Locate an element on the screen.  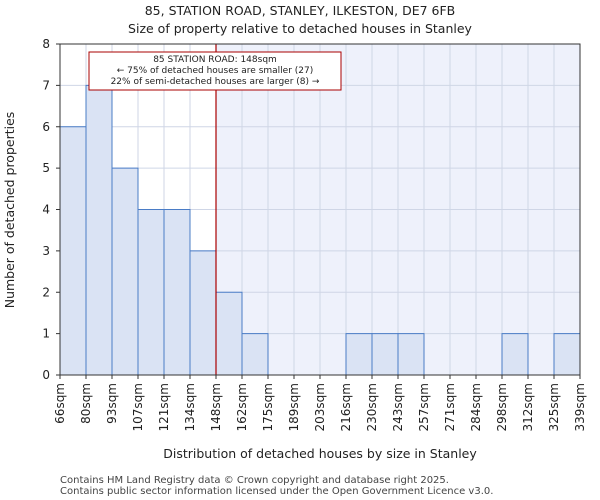
x-tick-label: 203sqm is located at coordinates (320, 407).